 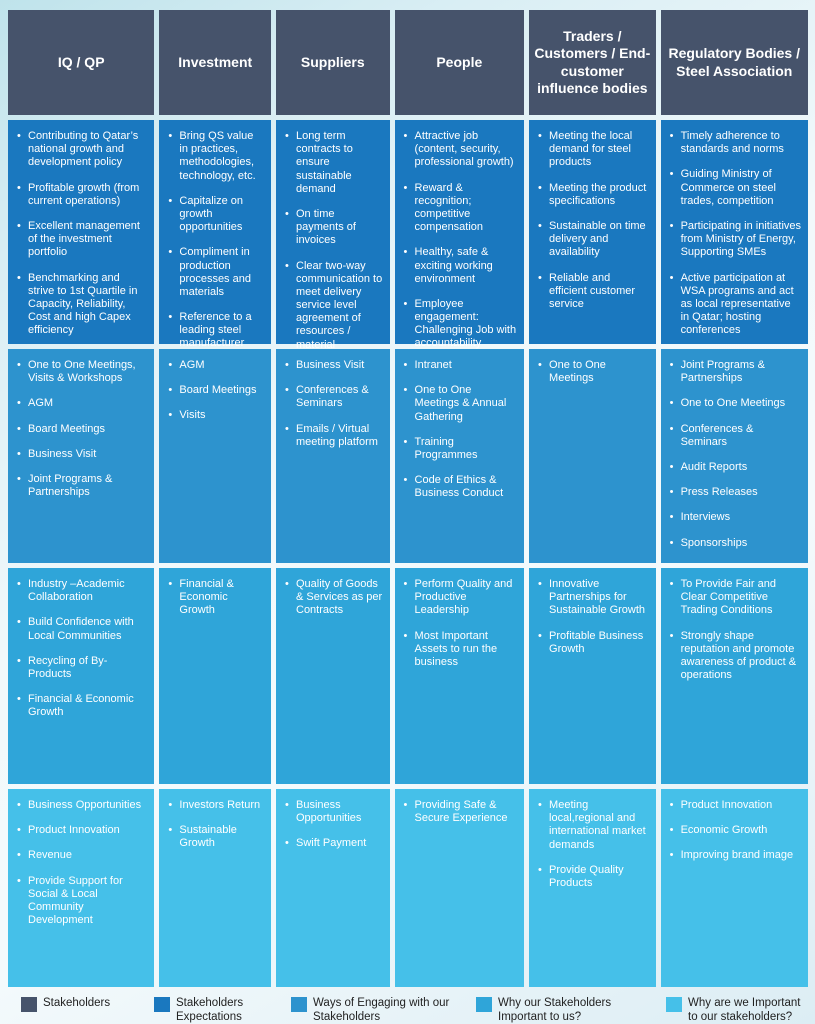 I want to click on header-regulatory-bodies: Regulatory Bodies / Steel Association, so click(x=734, y=62).